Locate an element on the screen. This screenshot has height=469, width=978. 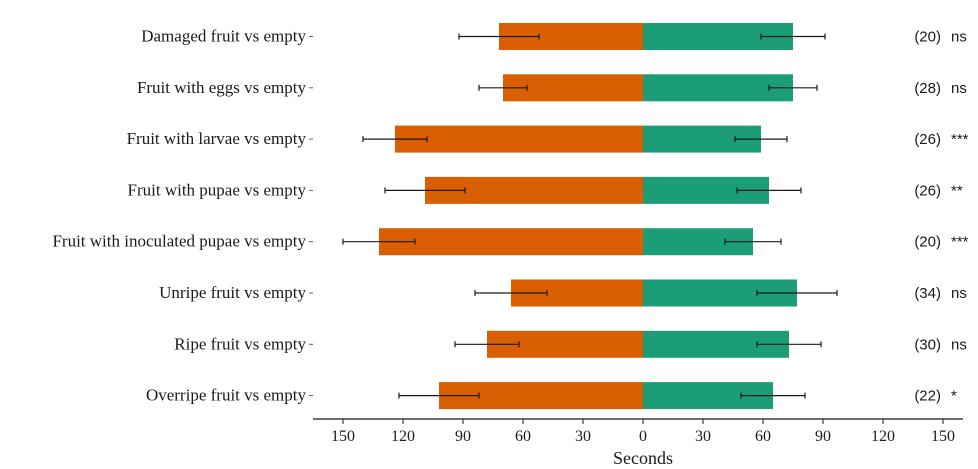
sample-size-label: (22) is located at coordinates (927, 396).